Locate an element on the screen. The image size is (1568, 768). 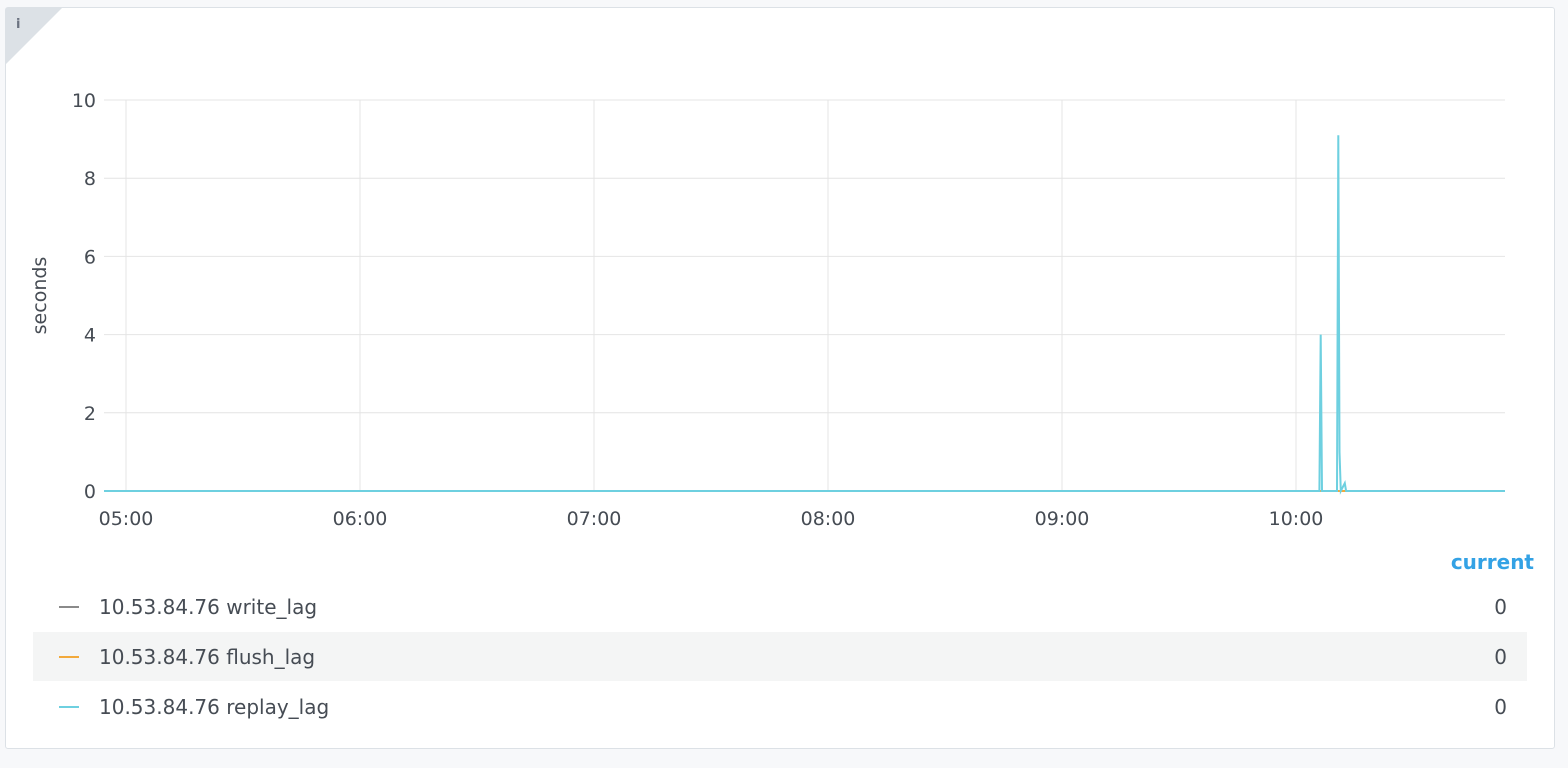
x-tick-label: 07:00 is located at coordinates (594, 519).